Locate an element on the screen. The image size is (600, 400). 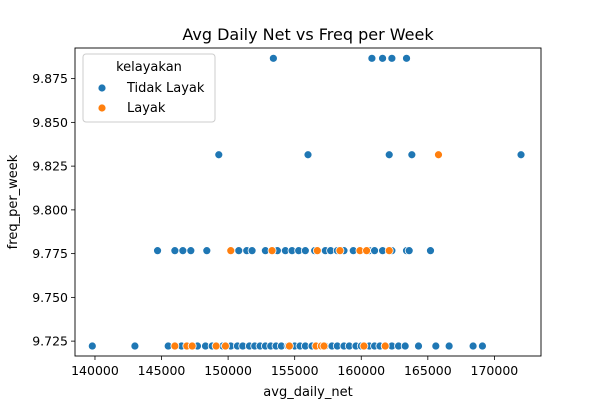
y-tick-label: 9.850 is located at coordinates (50, 122).